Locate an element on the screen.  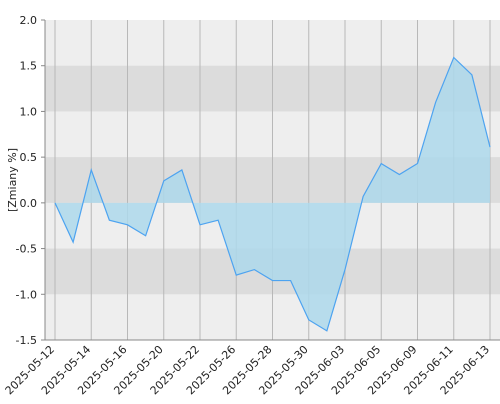
y-tick-label: -1.0 is located at coordinates (26, 294).